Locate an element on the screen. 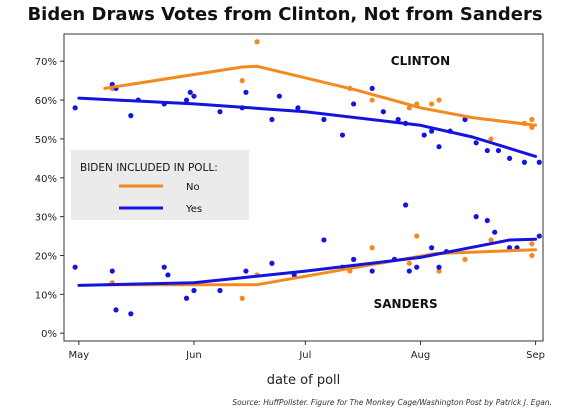  x-tick-label: Jun is located at coordinates (193, 355).